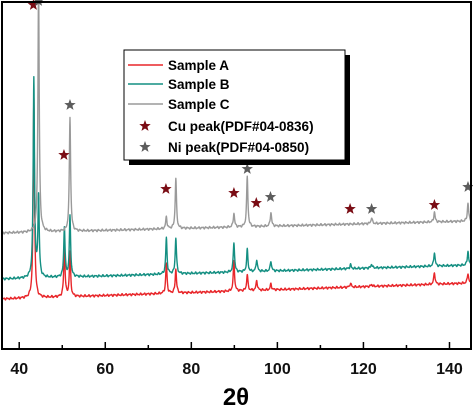 This screenshot has width=473, height=417. Describe the element at coordinates (19, 369) in the screenshot. I see `x-tick-label: 40` at that location.